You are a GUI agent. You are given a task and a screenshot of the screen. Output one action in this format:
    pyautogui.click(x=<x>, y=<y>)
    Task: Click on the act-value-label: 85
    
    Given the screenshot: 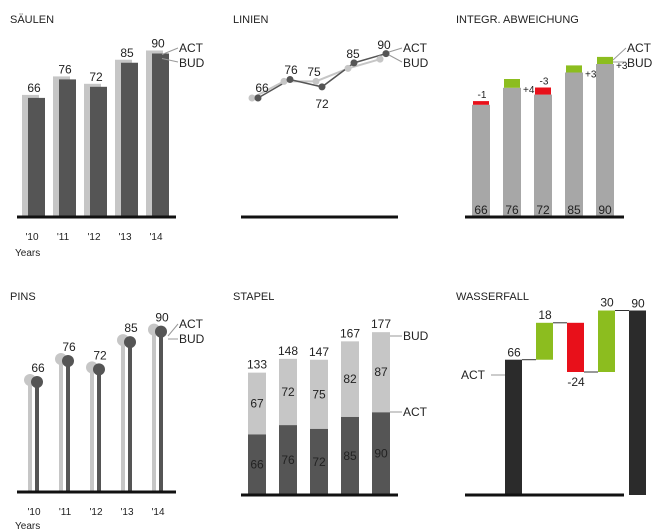 What is the action you would take?
    pyautogui.click(x=350, y=456)
    